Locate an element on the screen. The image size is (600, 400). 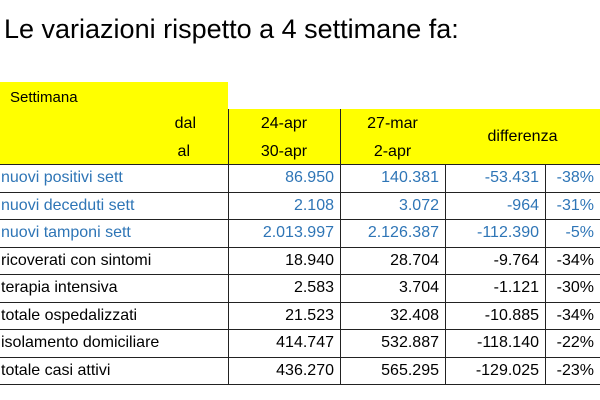
cell: 28.704 is located at coordinates (414, 260).